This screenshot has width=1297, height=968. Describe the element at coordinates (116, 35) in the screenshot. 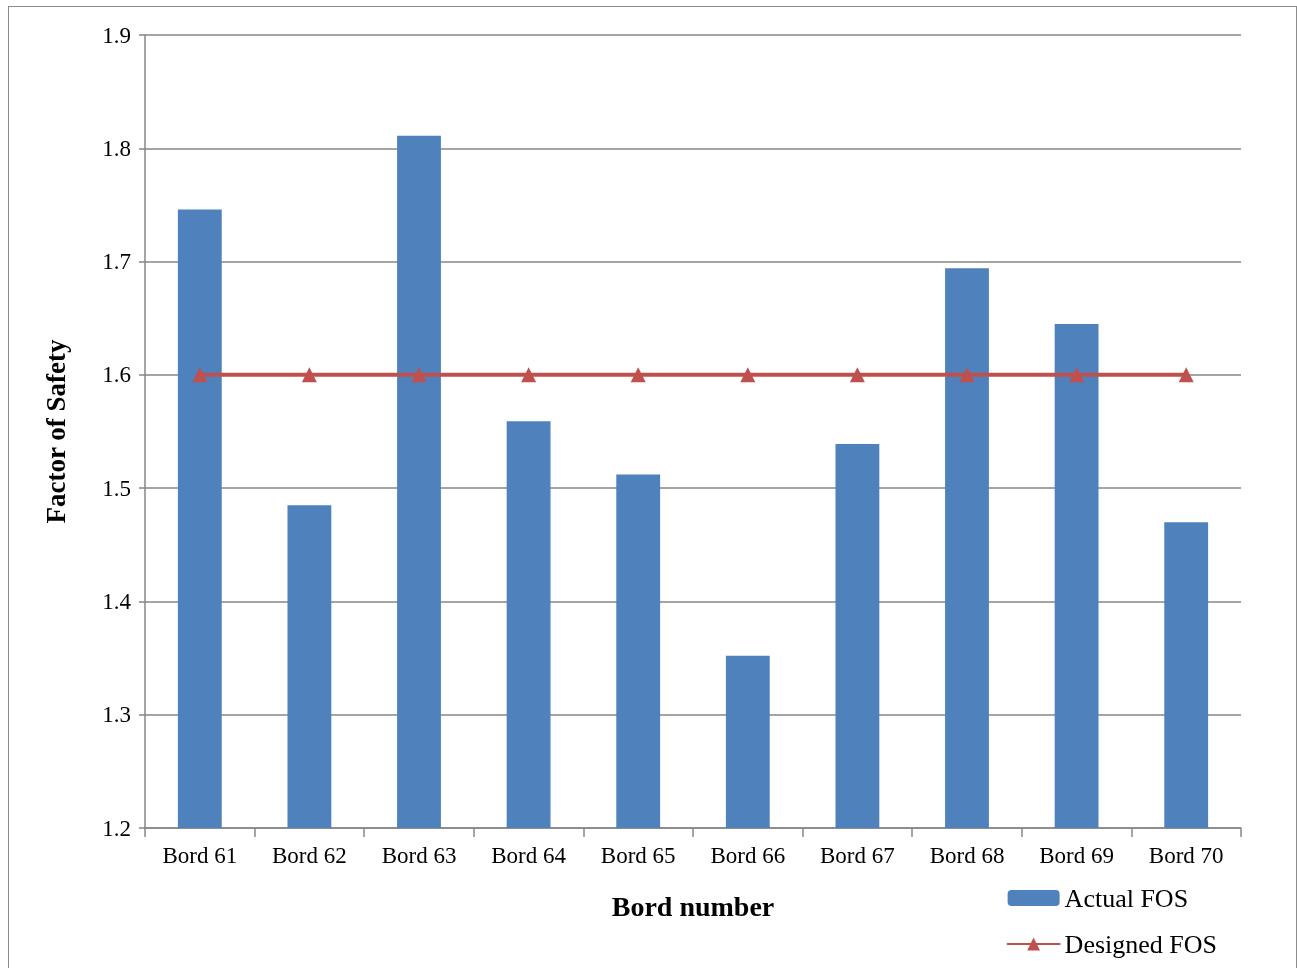

I see `y-tick-label: 1.9` at that location.